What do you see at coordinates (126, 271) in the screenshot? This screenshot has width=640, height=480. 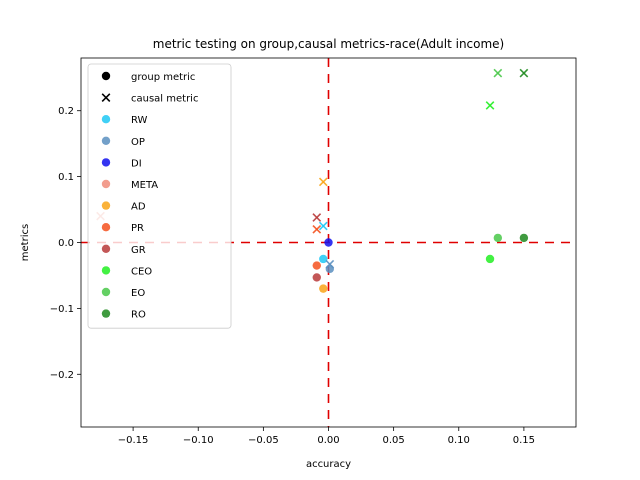 I see `legend-item-ceo: CEO` at bounding box center [126, 271].